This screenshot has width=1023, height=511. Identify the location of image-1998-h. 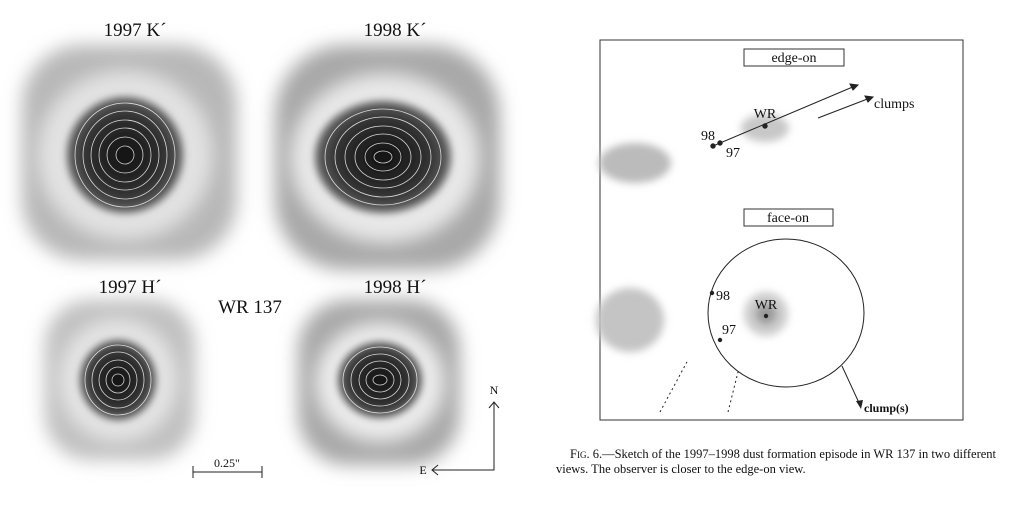
(379, 382).